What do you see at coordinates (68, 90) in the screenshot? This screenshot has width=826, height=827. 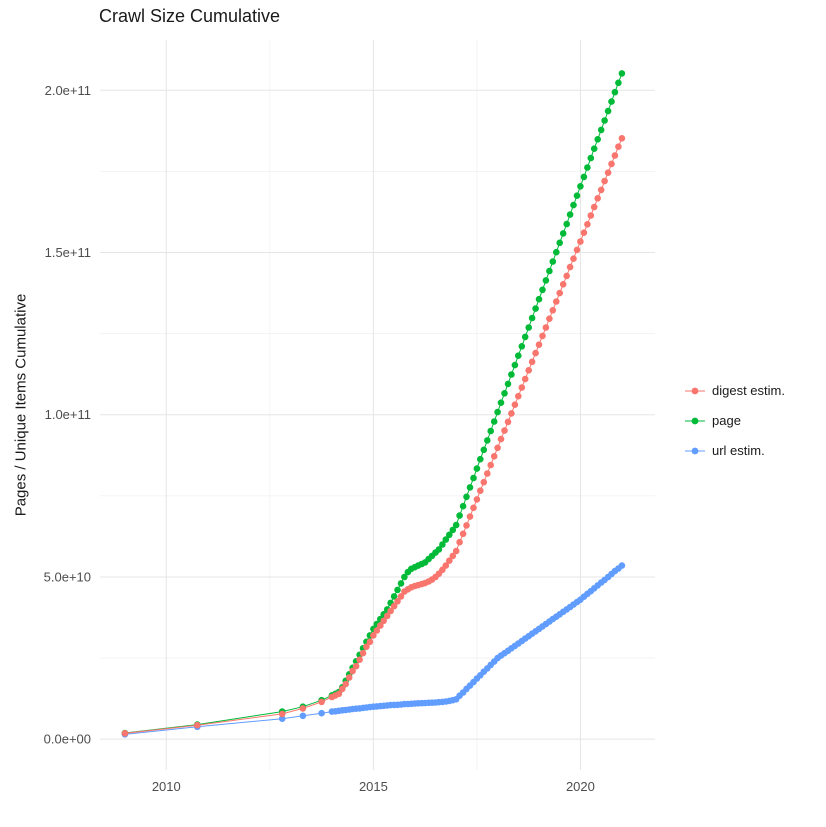 I see `y-tick-label: 2.0e+11` at bounding box center [68, 90].